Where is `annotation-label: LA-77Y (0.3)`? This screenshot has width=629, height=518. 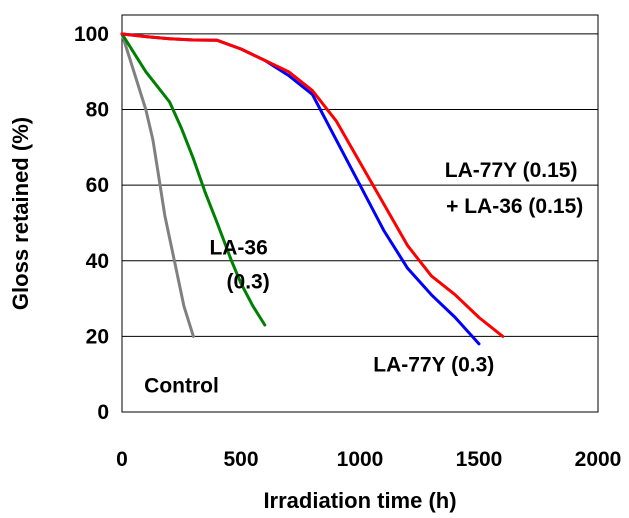
annotation-label: LA-77Y (0.3) is located at coordinates (433, 365).